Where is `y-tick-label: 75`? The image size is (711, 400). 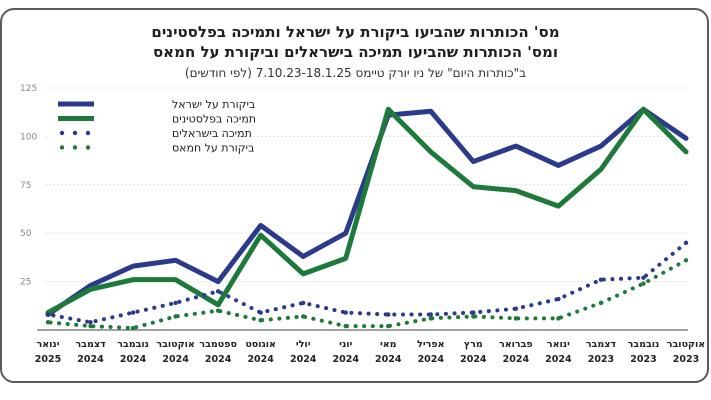
y-tick-label: 75 is located at coordinates (25, 186).